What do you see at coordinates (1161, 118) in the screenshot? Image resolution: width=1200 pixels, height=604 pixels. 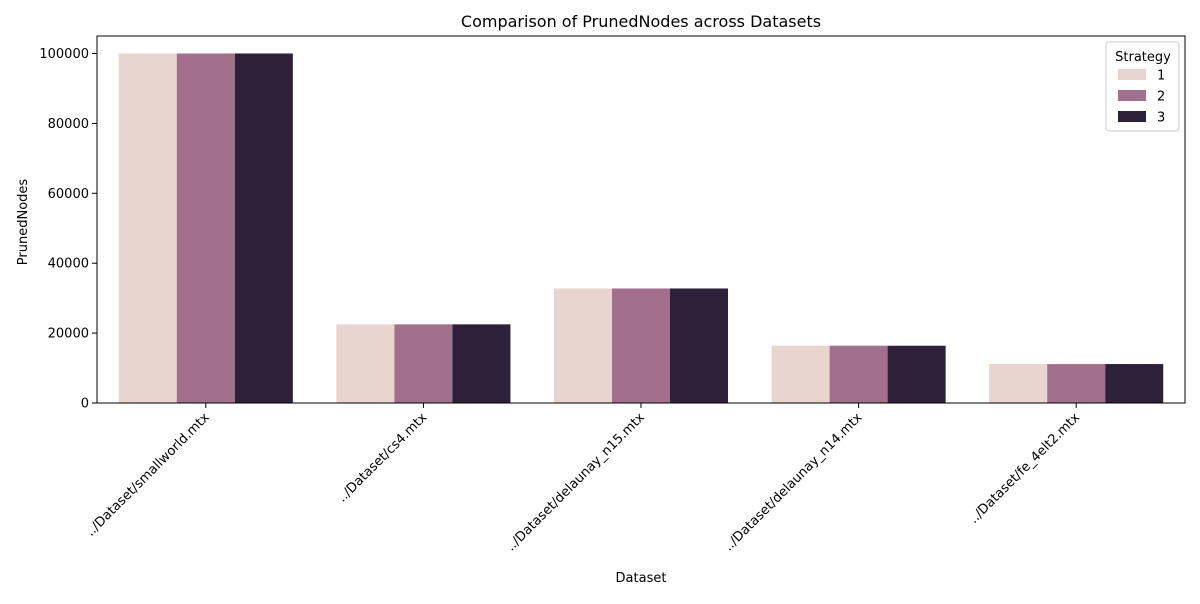 I see `legend-label-3: 3` at bounding box center [1161, 118].